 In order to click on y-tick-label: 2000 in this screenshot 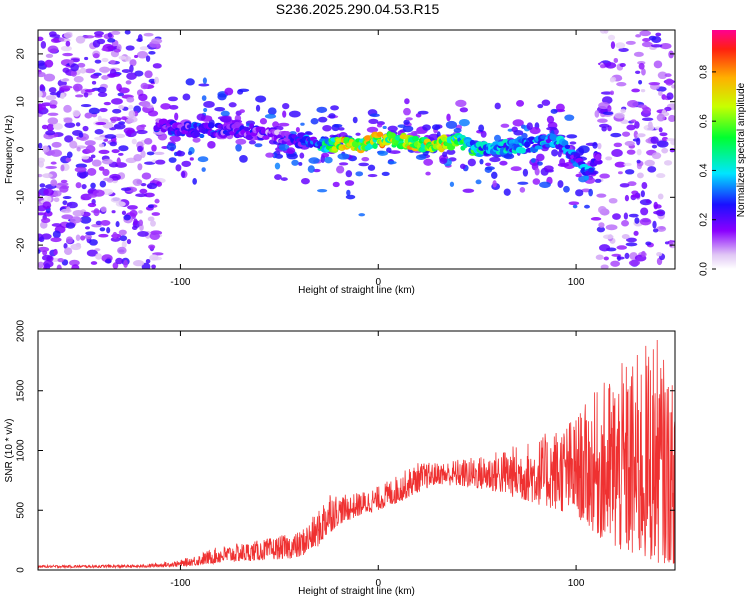, I will do `click(21, 330)`.